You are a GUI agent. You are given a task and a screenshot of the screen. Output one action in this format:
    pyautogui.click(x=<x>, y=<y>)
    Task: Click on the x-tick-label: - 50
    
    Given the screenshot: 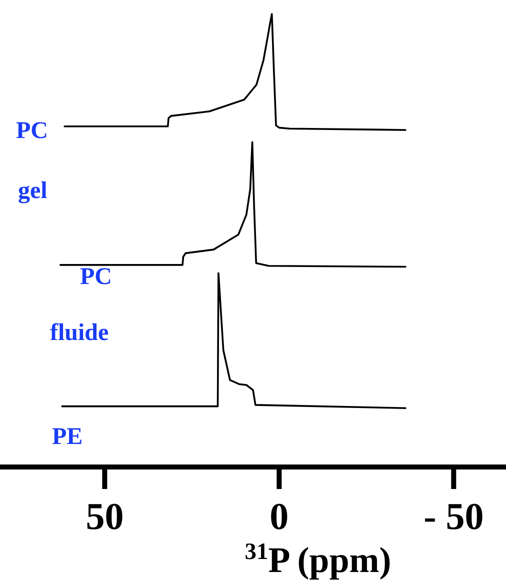 What is the action you would take?
    pyautogui.click(x=454, y=517)
    